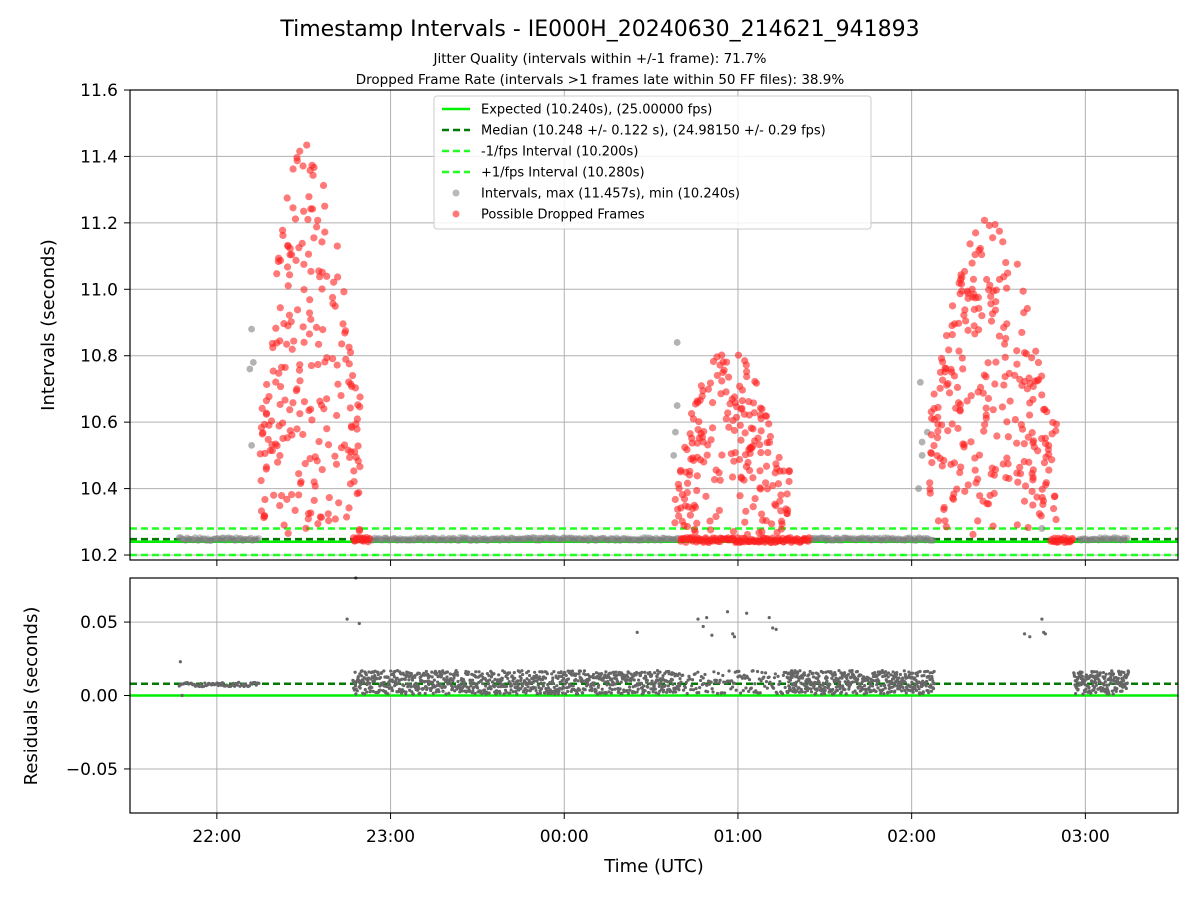  Describe the element at coordinates (651, 830) in the screenshot. I see `residuals-x-ticks: 22:00 23:00 00:00 01:00 02:00 03:00` at that location.